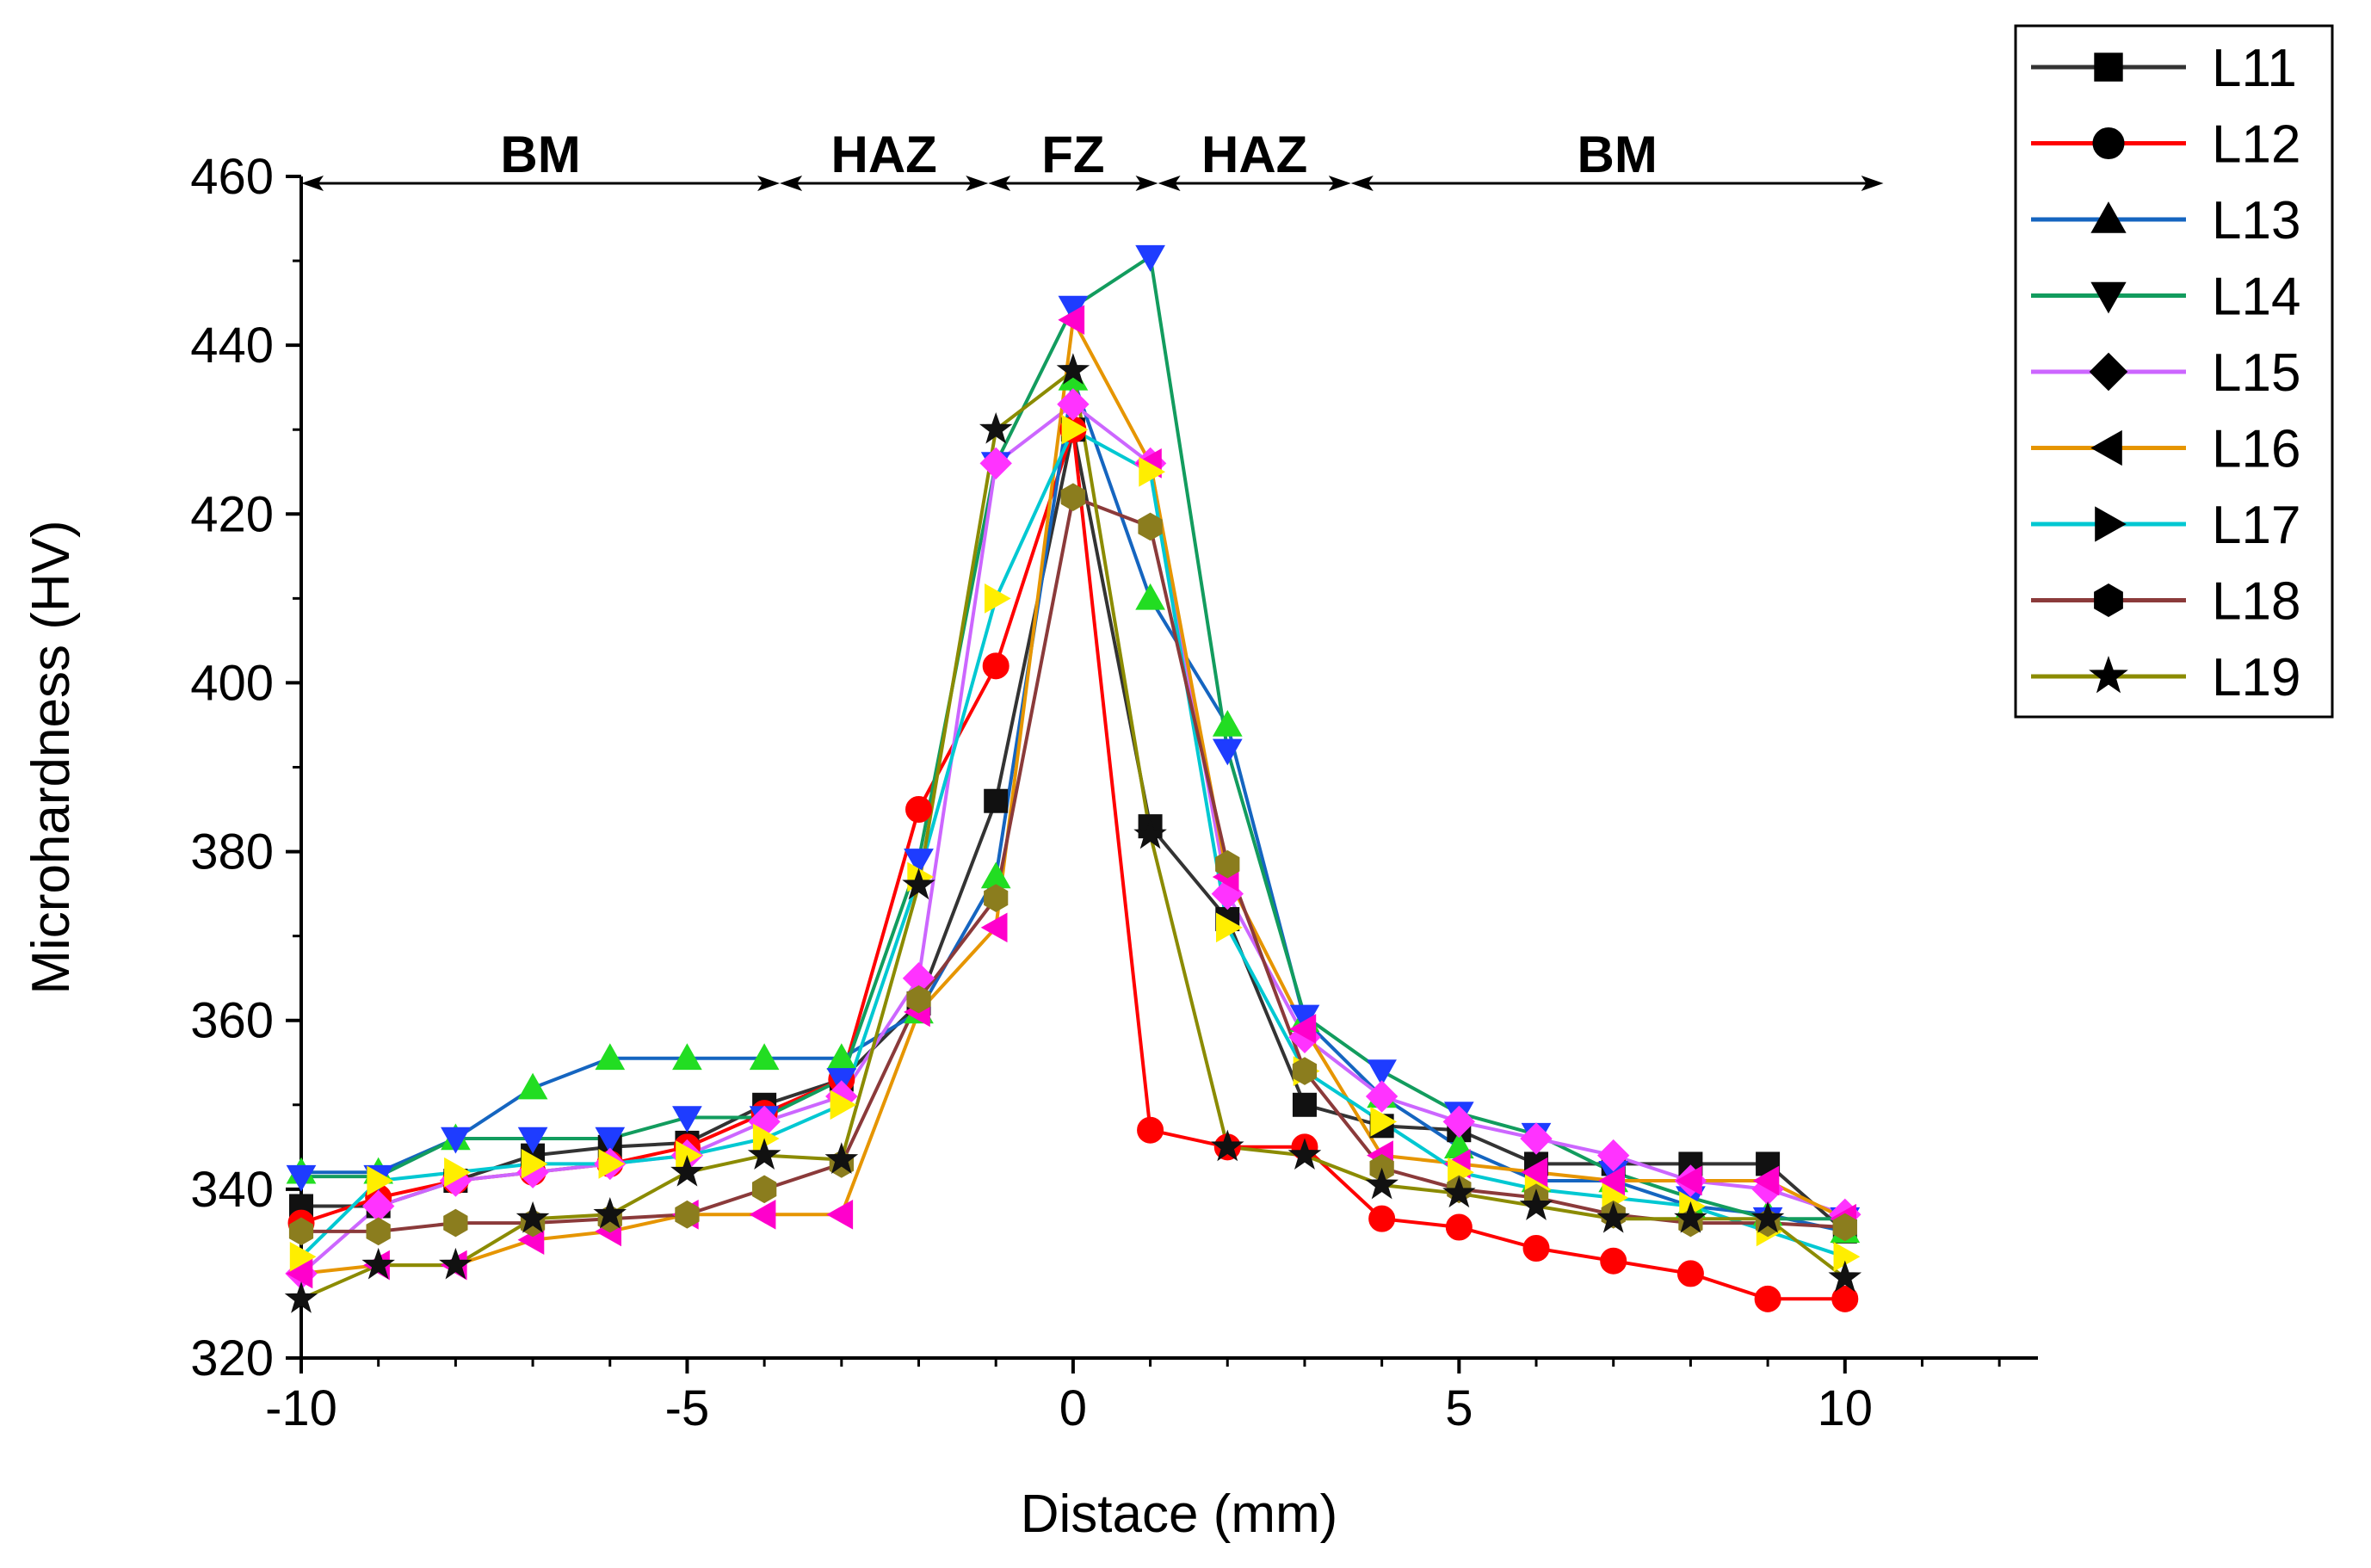 This screenshot has height=1568, width=2371. What do you see at coordinates (232, 177) in the screenshot?
I see `y-tick-label: 460` at bounding box center [232, 177].